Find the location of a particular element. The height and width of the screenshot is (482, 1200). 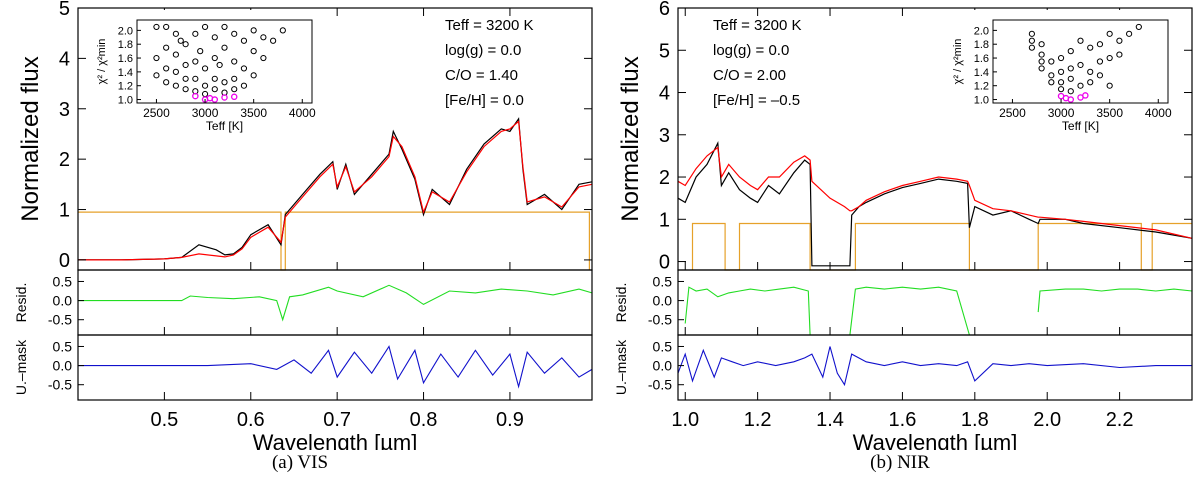

nir-xtick-label: 1.6 is located at coordinates (903, 420).